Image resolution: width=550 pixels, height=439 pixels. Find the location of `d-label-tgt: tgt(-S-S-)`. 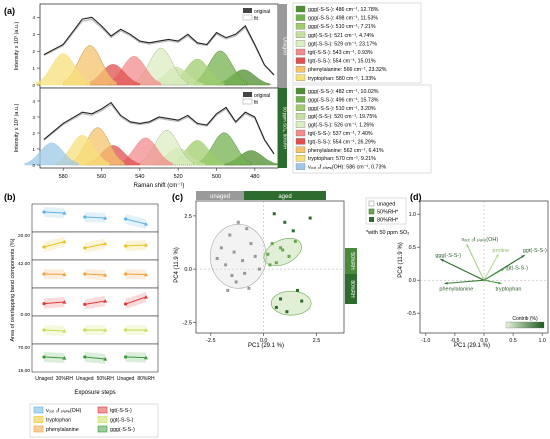

d-label-tgt: tgt(-S-S-) is located at coordinates (516, 268).